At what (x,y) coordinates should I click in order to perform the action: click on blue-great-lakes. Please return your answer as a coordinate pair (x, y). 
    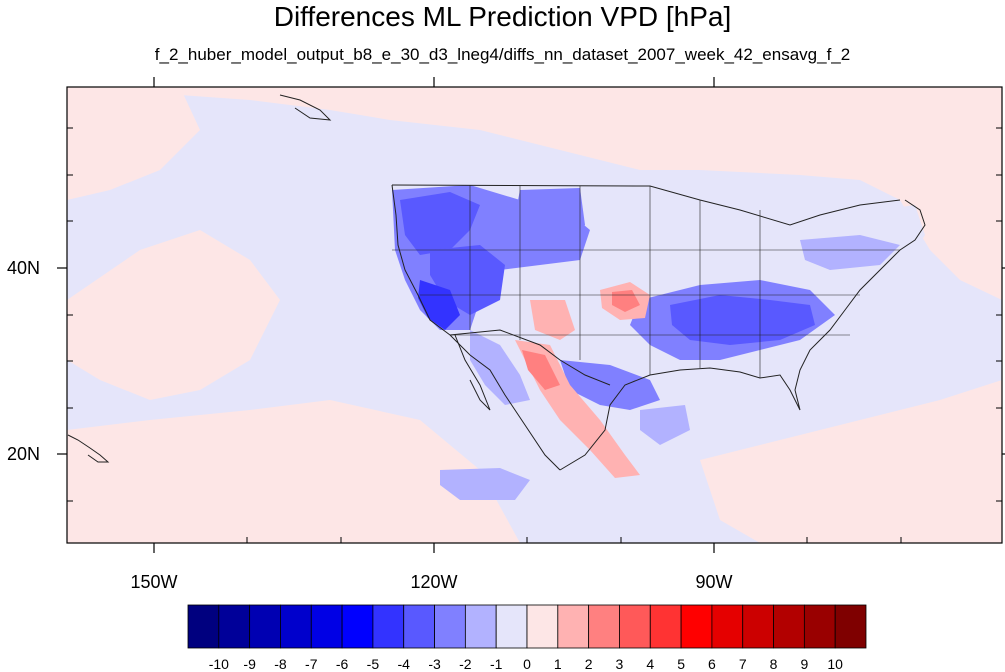
    Looking at the image, I should click on (850, 252).